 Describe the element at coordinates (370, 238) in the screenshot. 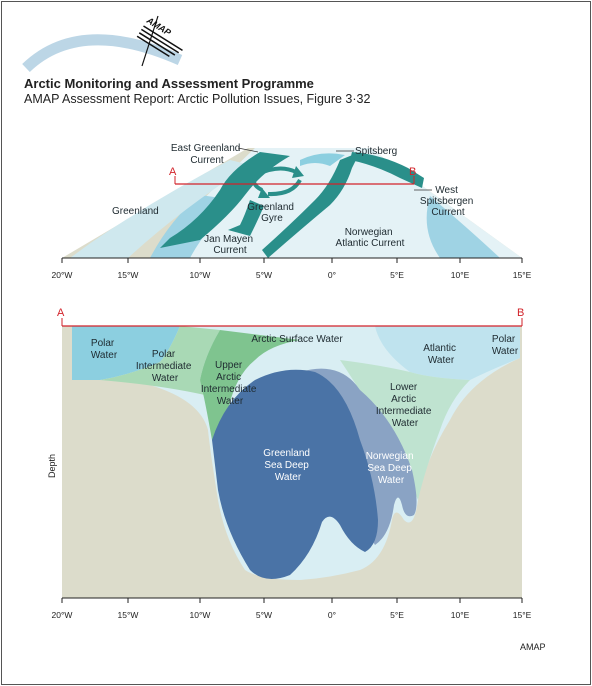

I see `label-norwegian-atlantic-current: Norwegian Atlantic Current` at that location.